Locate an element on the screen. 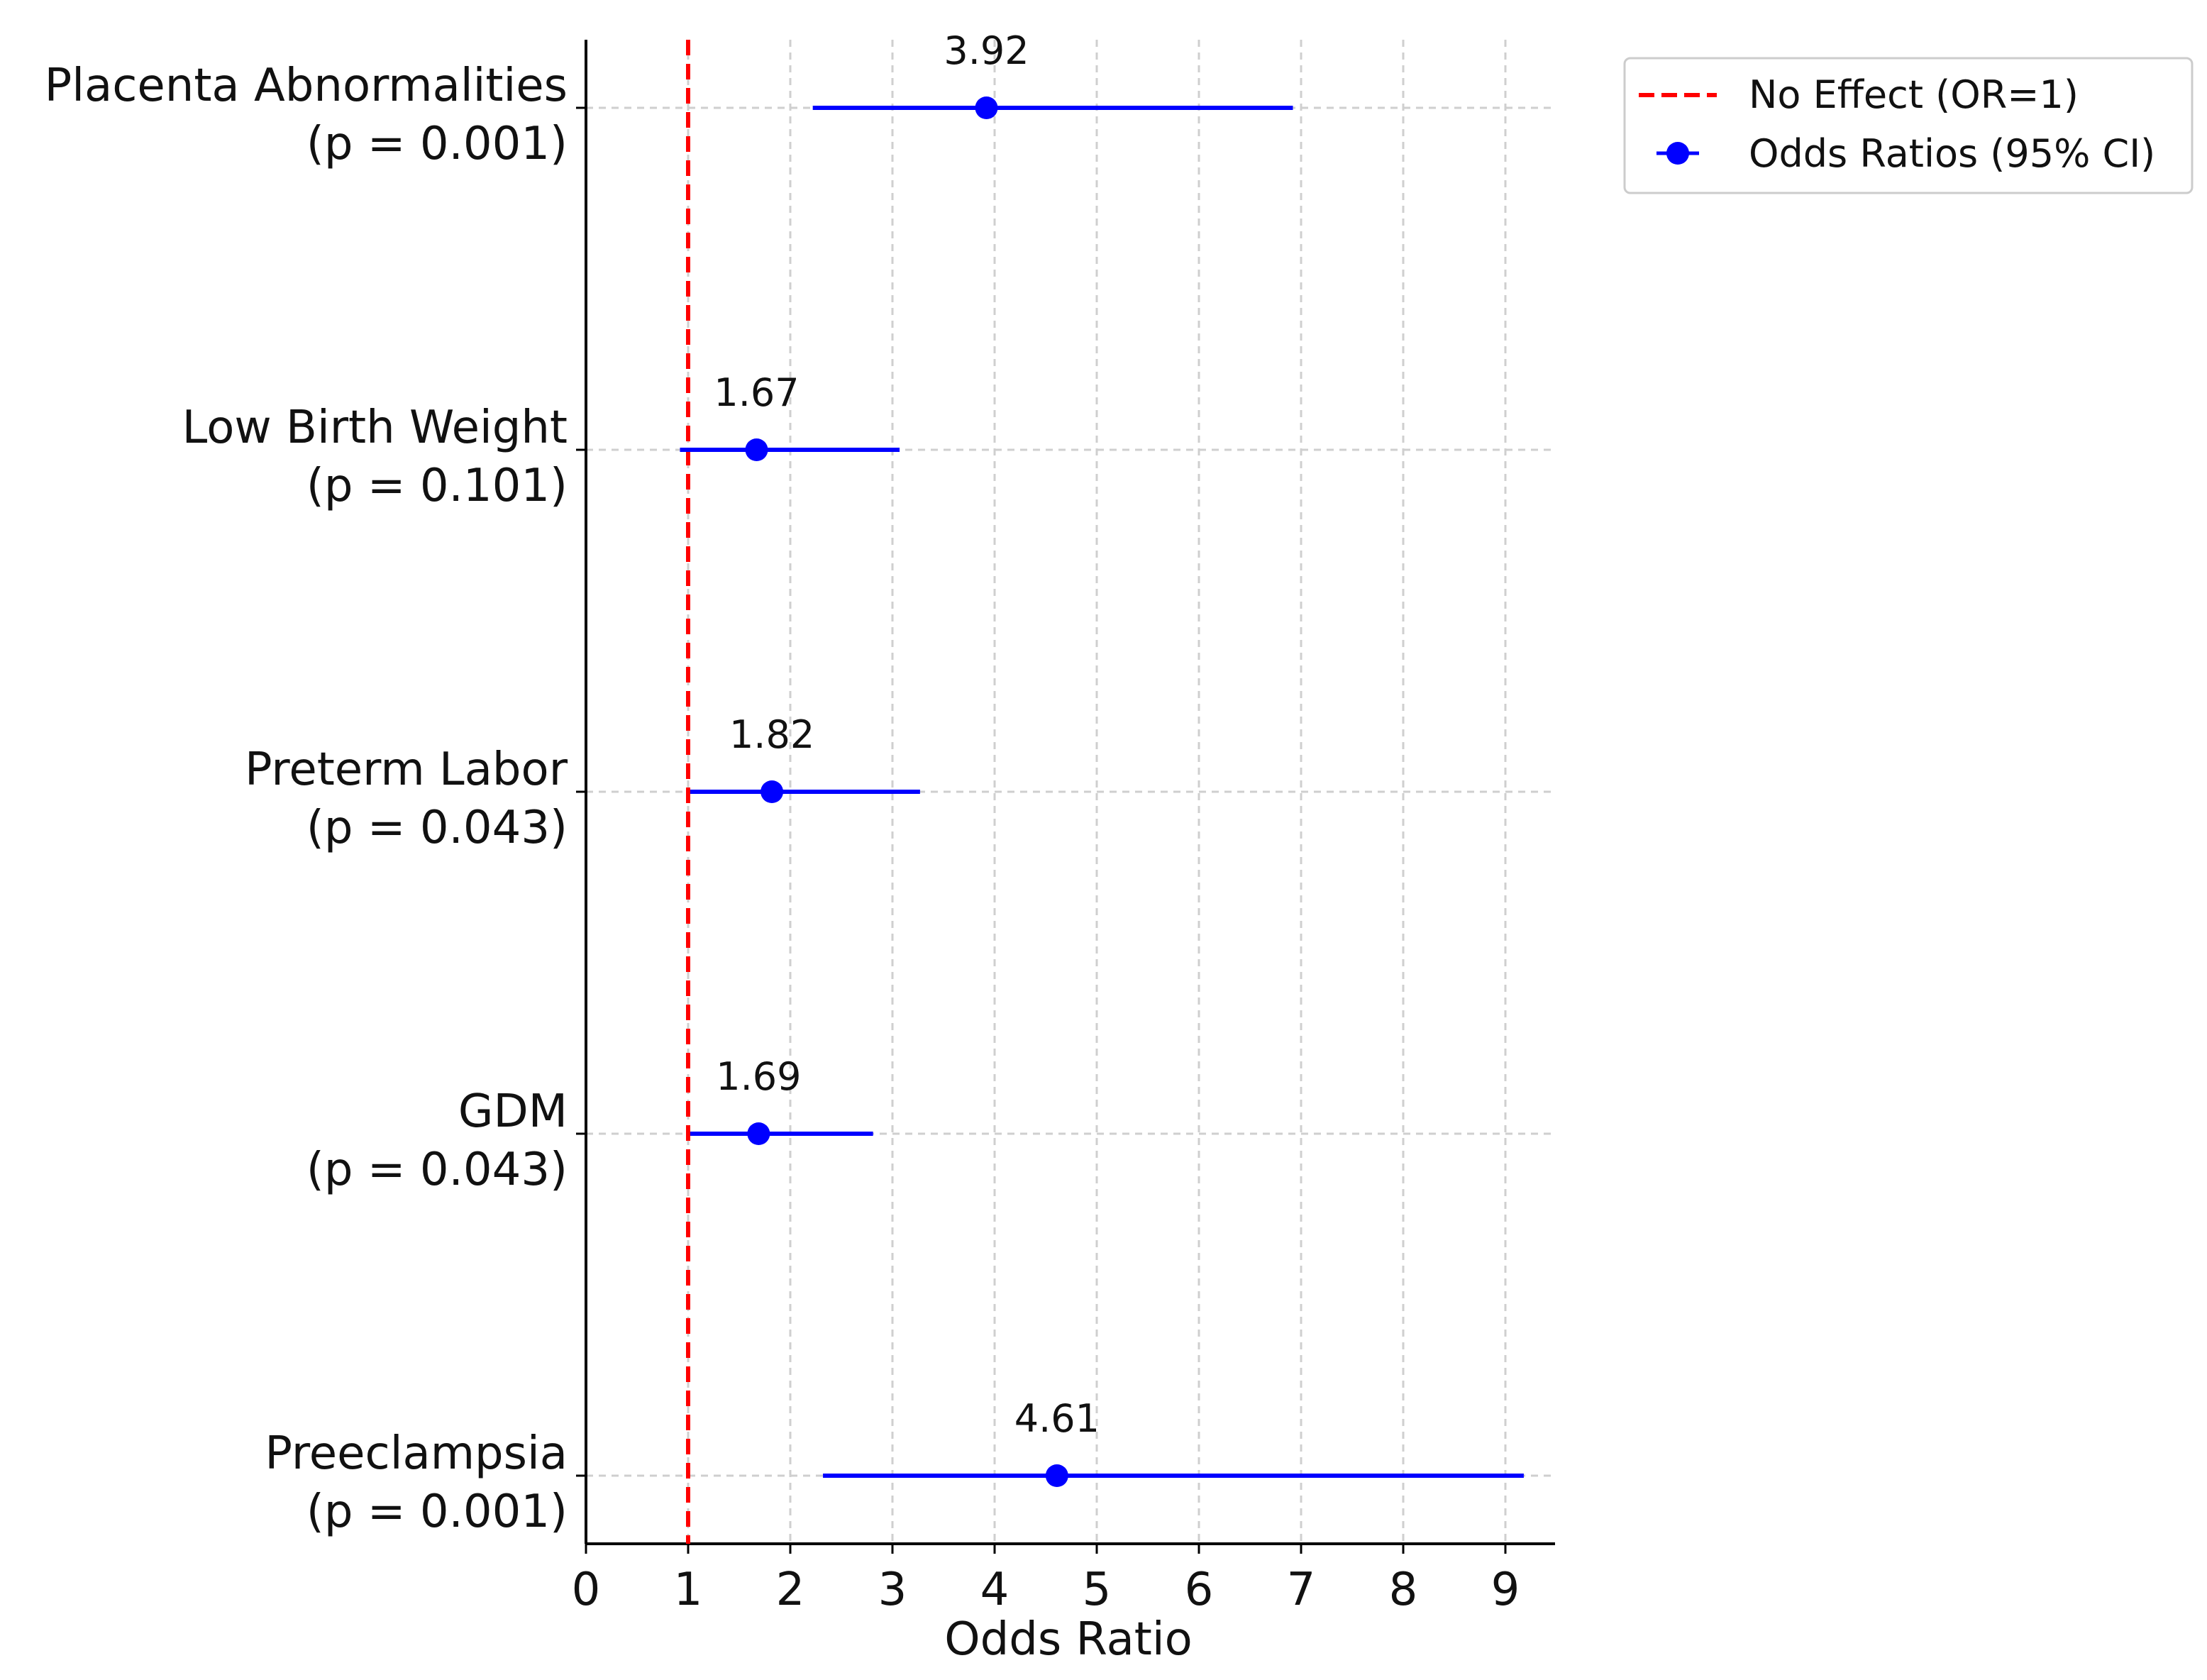 This screenshot has width=2207, height=1680. x-tick-label: 1 is located at coordinates (688, 1590).